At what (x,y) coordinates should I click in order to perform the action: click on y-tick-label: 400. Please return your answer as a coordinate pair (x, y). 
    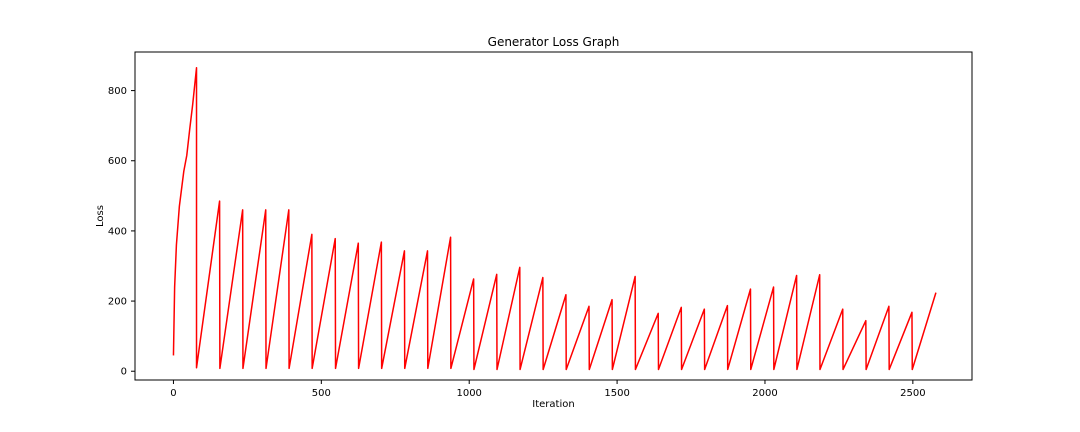
    Looking at the image, I should click on (117, 231).